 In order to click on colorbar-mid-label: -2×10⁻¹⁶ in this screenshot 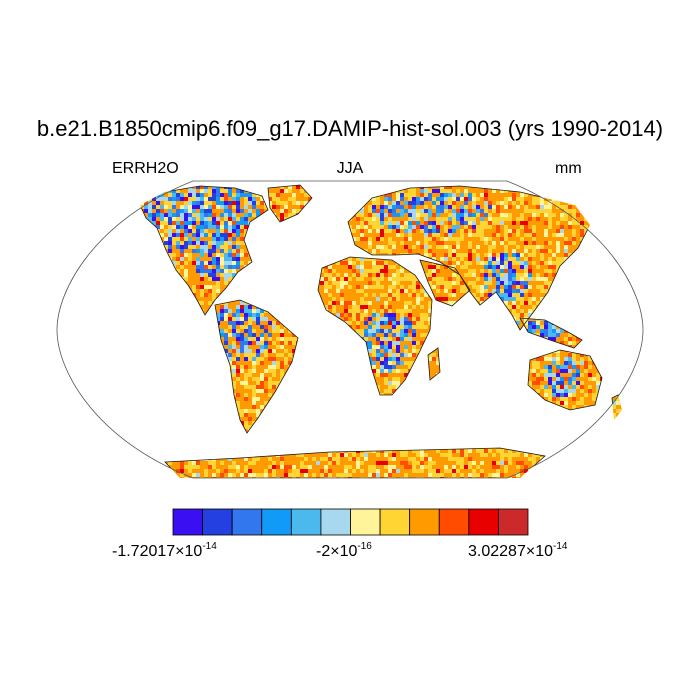, I will do `click(344, 550)`.